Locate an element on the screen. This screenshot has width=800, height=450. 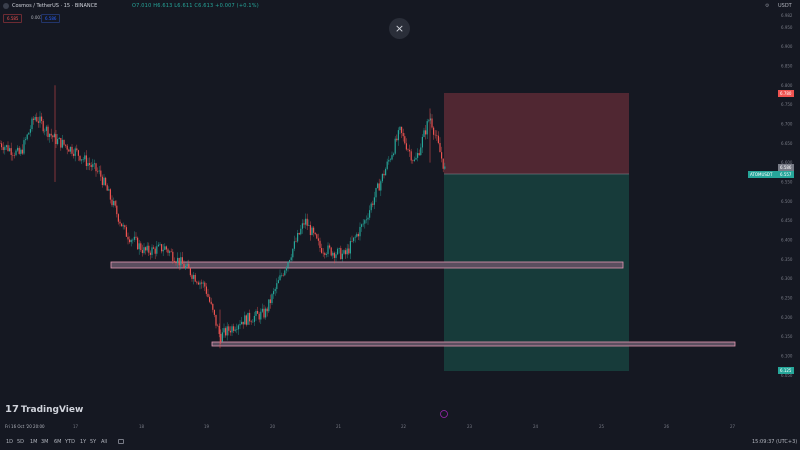
price-tick-label: 6.850 is located at coordinates (787, 65).